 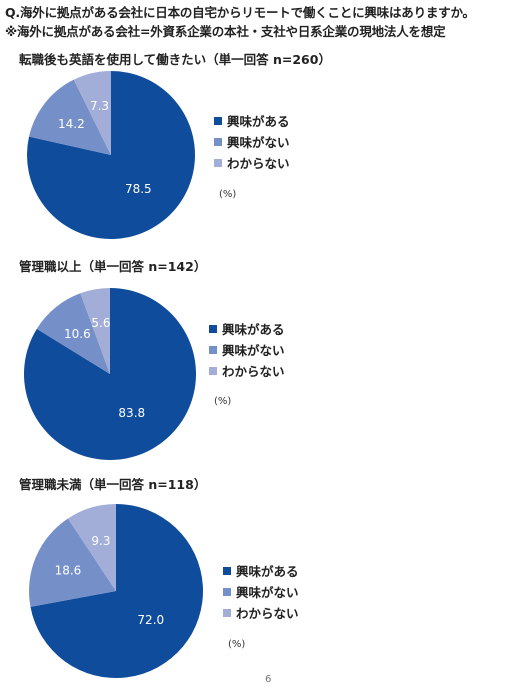 What do you see at coordinates (77, 334) in the screenshot?
I see `label-not-interested: 10.6` at bounding box center [77, 334].